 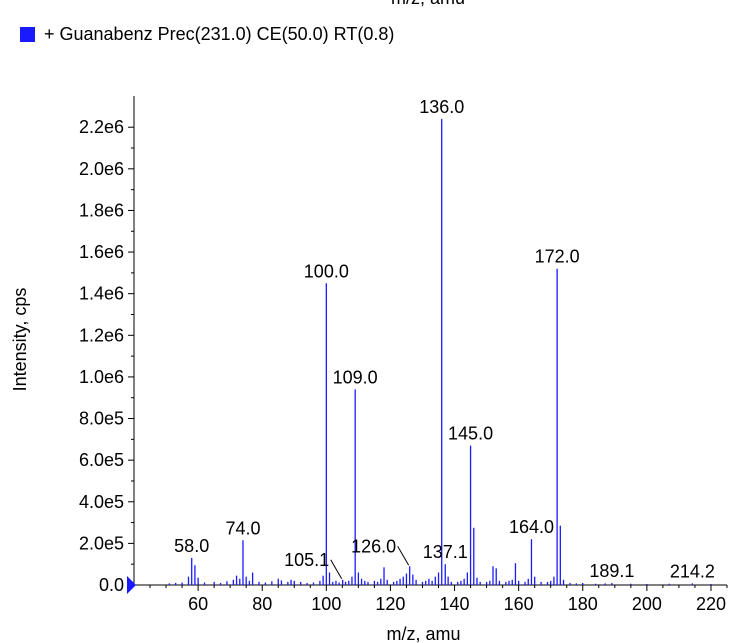 What do you see at coordinates (101, 502) in the screenshot?
I see `y-tick-label: 4.0e5` at bounding box center [101, 502].